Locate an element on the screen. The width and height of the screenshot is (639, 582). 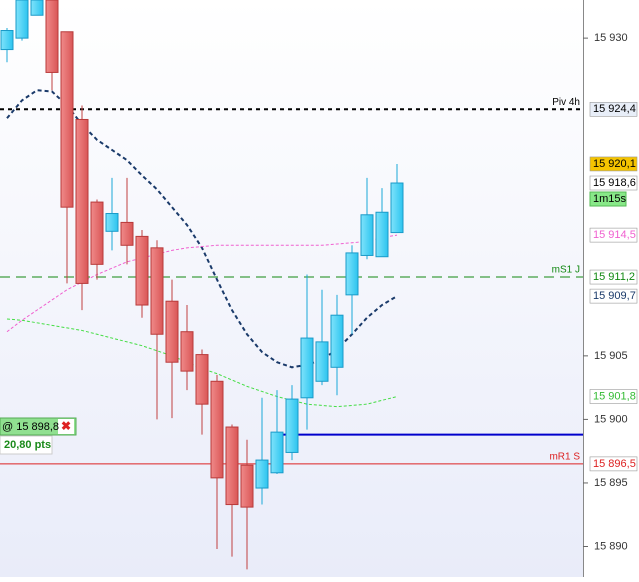
y-tick-label: 15 890 is located at coordinates (611, 546).